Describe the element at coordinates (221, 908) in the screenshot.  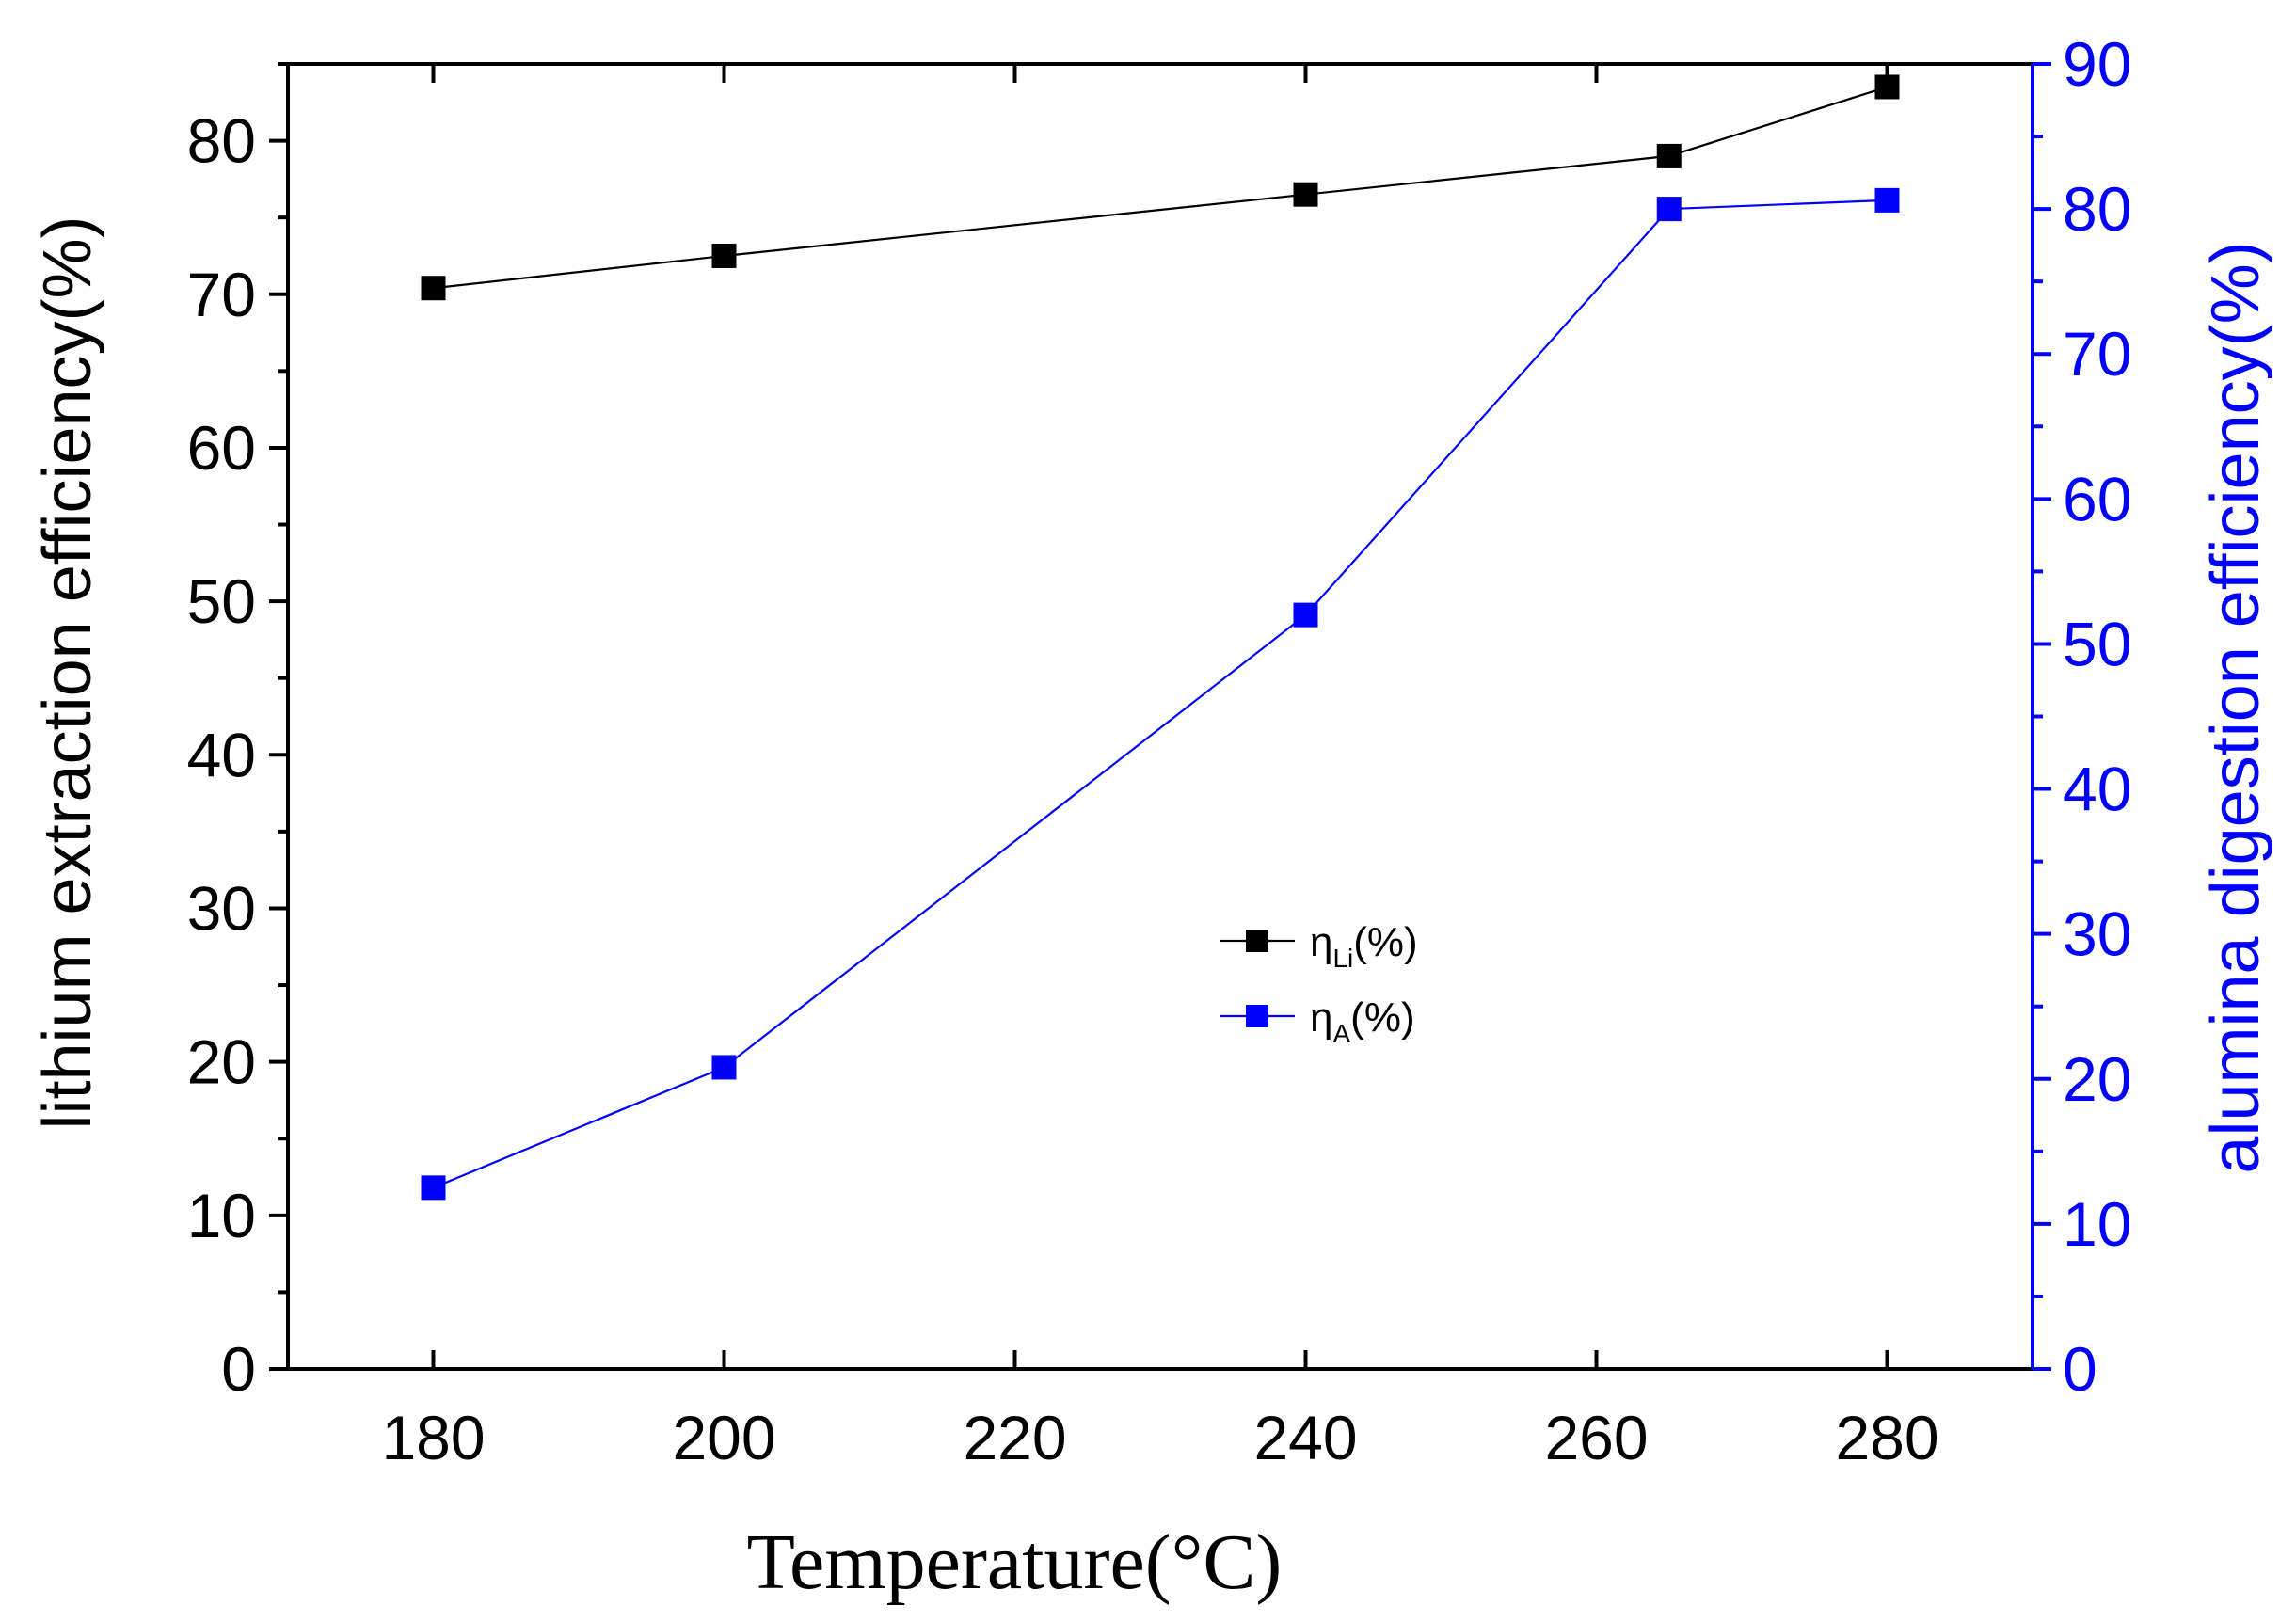
I see `left-tick-label: 30` at that location.